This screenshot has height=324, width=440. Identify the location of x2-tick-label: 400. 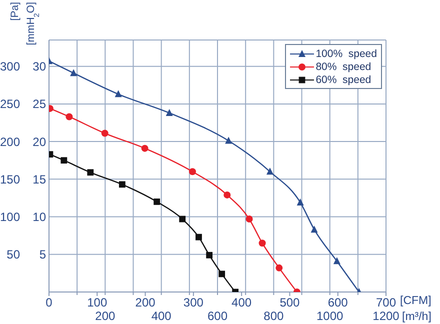
(161, 316).